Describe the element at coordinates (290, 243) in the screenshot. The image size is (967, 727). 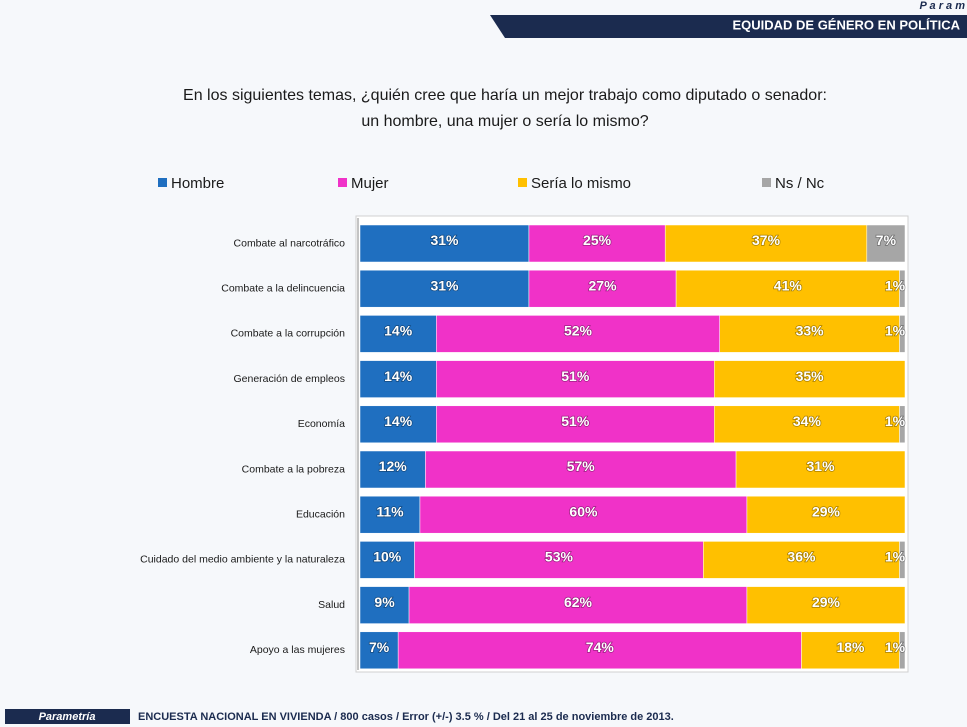
I see `category-label: Combate al narcotráfico` at that location.